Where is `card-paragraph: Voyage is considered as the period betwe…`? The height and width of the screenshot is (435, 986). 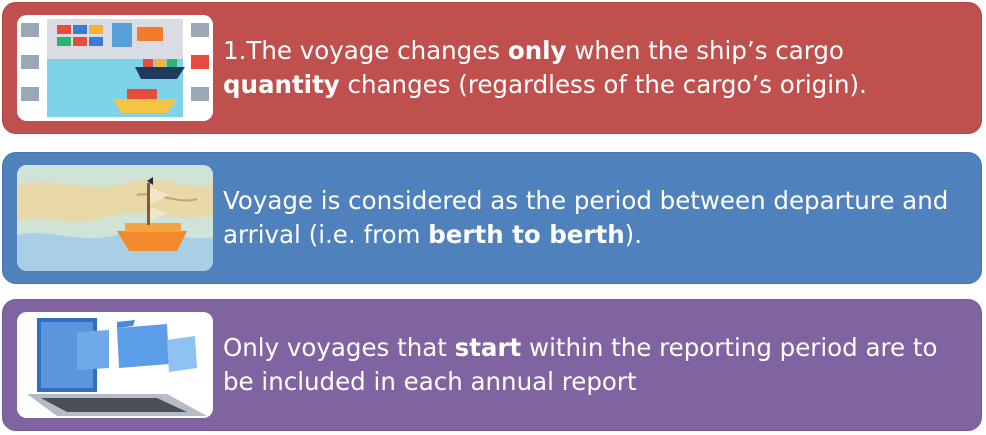
card-paragraph: Voyage is considered as the period betwe… is located at coordinates (587, 218).